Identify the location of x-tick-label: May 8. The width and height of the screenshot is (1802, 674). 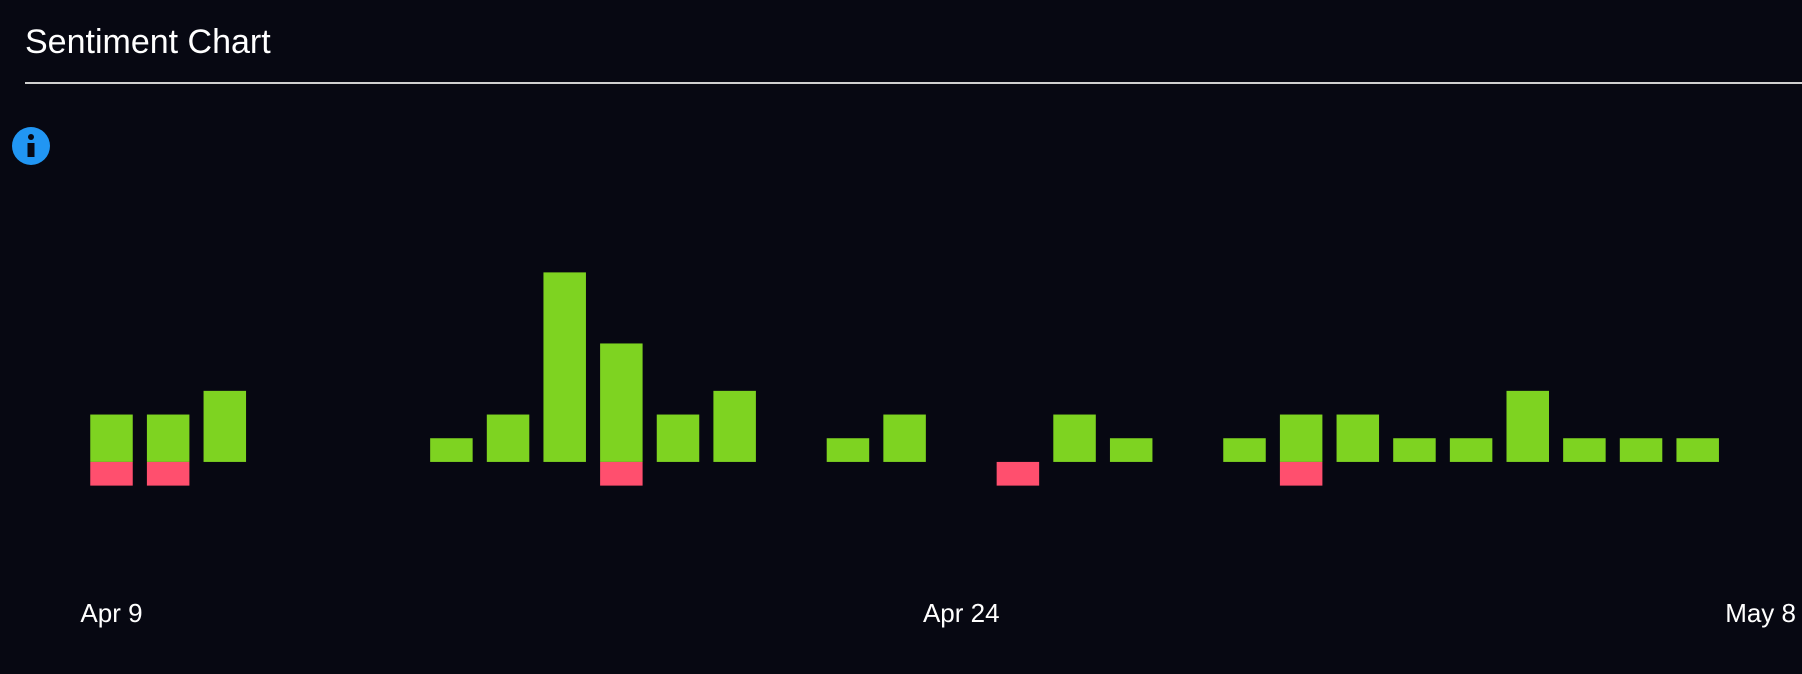
(1760, 613).